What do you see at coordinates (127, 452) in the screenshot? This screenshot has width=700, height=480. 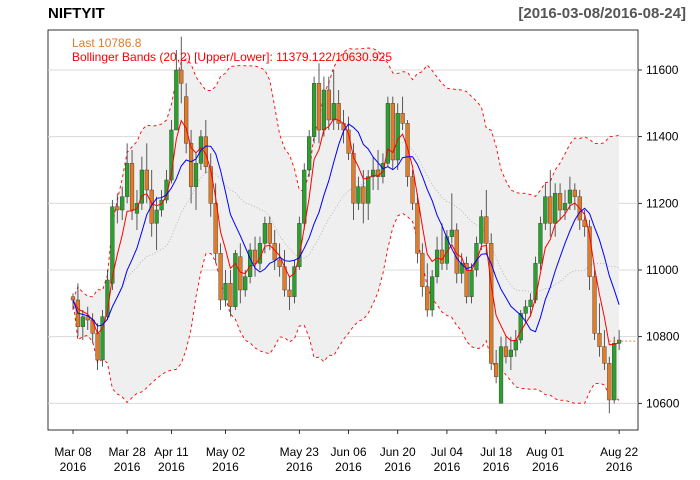 I see `x-tick-label: Mar 28` at bounding box center [127, 452].